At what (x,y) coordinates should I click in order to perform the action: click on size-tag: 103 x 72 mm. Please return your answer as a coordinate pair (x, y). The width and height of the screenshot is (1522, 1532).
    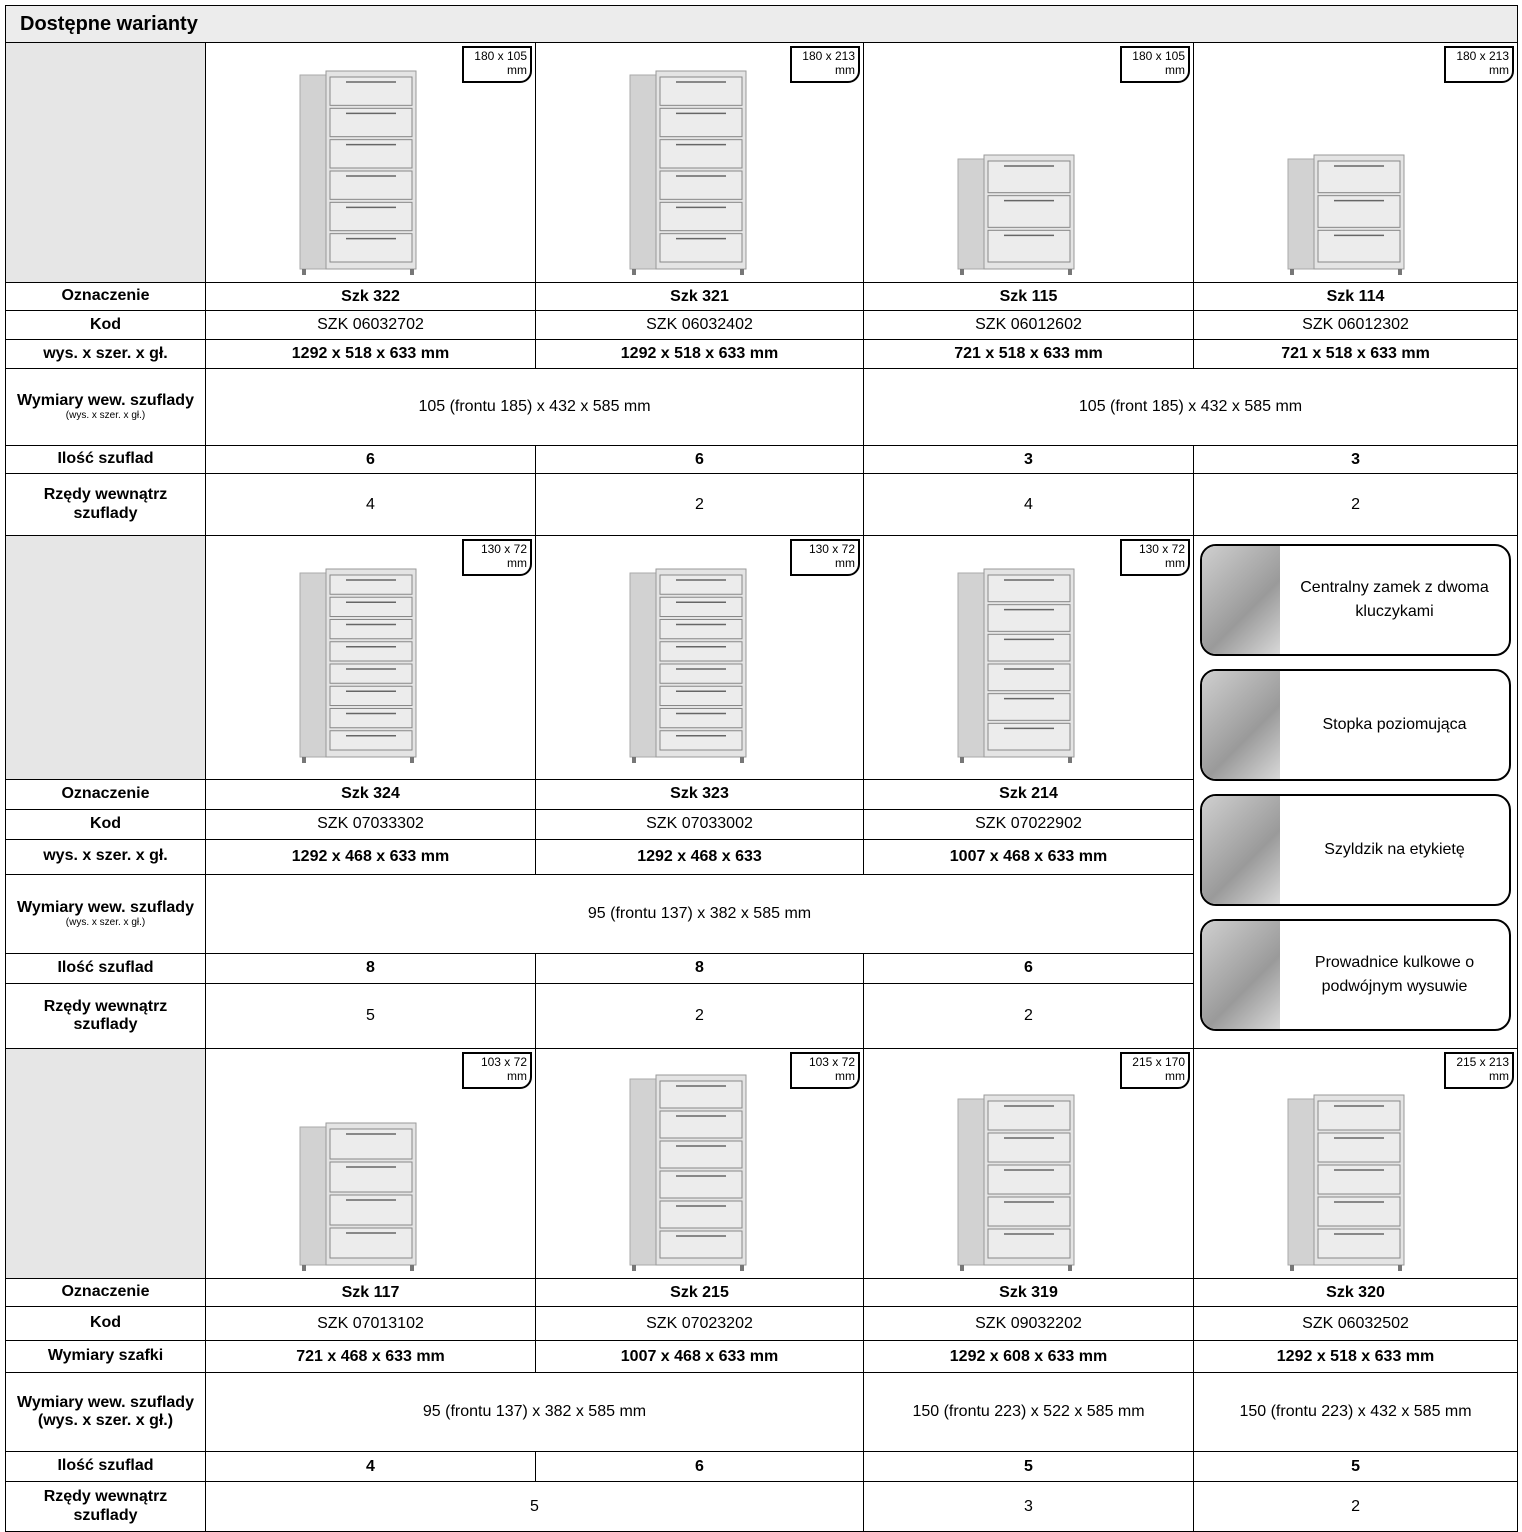
    Looking at the image, I should click on (825, 1070).